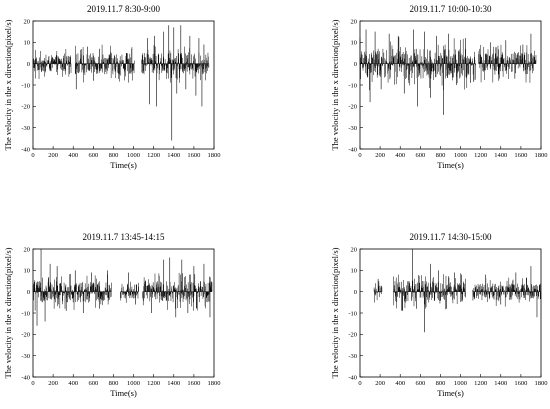 Image resolution: width=550 pixels, height=409 pixels. What do you see at coordinates (123, 9) in the screenshot?
I see `chart-title: 2019.11.7 8:30-9:00` at bounding box center [123, 9].